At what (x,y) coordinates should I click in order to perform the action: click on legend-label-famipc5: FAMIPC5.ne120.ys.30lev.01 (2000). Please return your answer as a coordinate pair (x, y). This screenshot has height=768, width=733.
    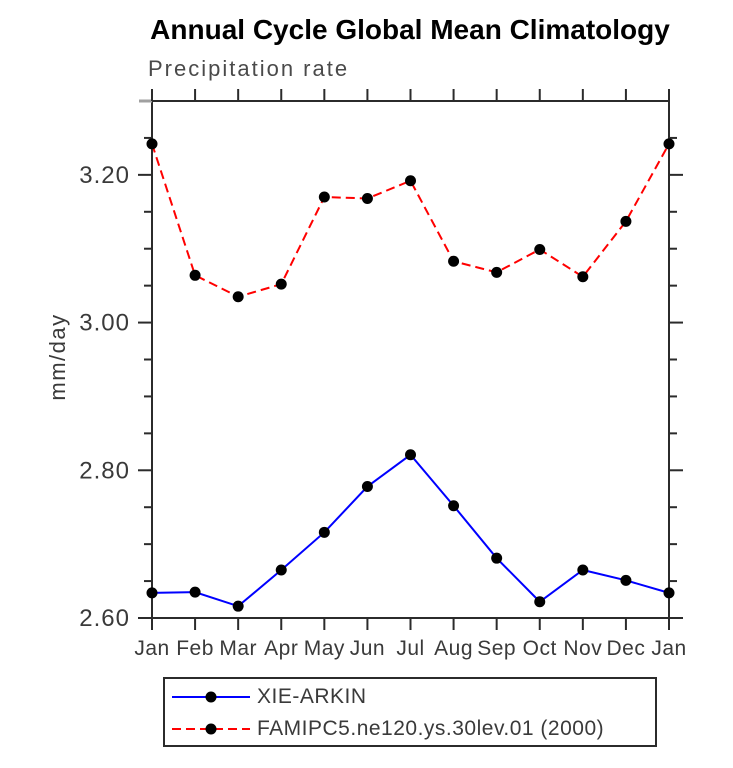
    Looking at the image, I should click on (431, 728).